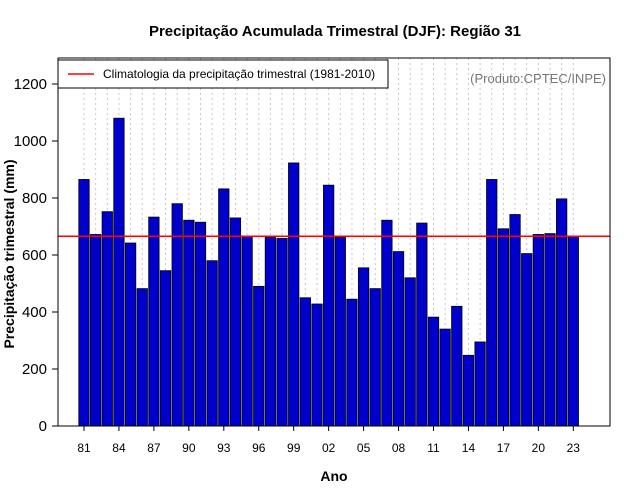  I want to click on y-tick-label: 200, so click(34, 369).